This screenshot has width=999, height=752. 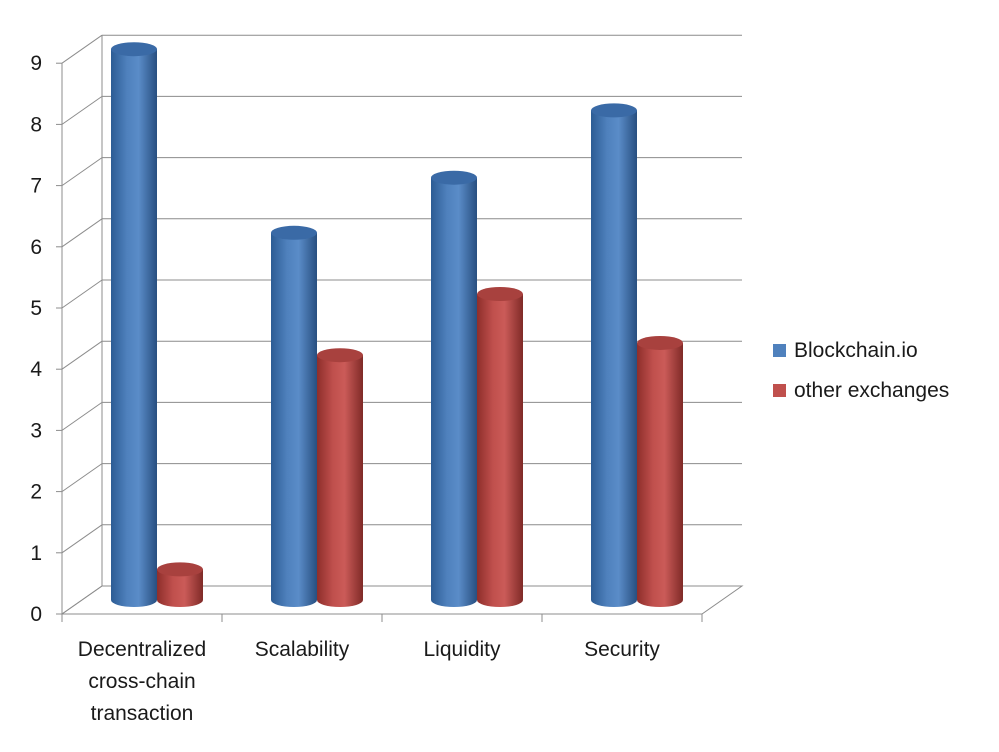 What do you see at coordinates (36, 430) in the screenshot?
I see `y-tick-label: 3` at bounding box center [36, 430].